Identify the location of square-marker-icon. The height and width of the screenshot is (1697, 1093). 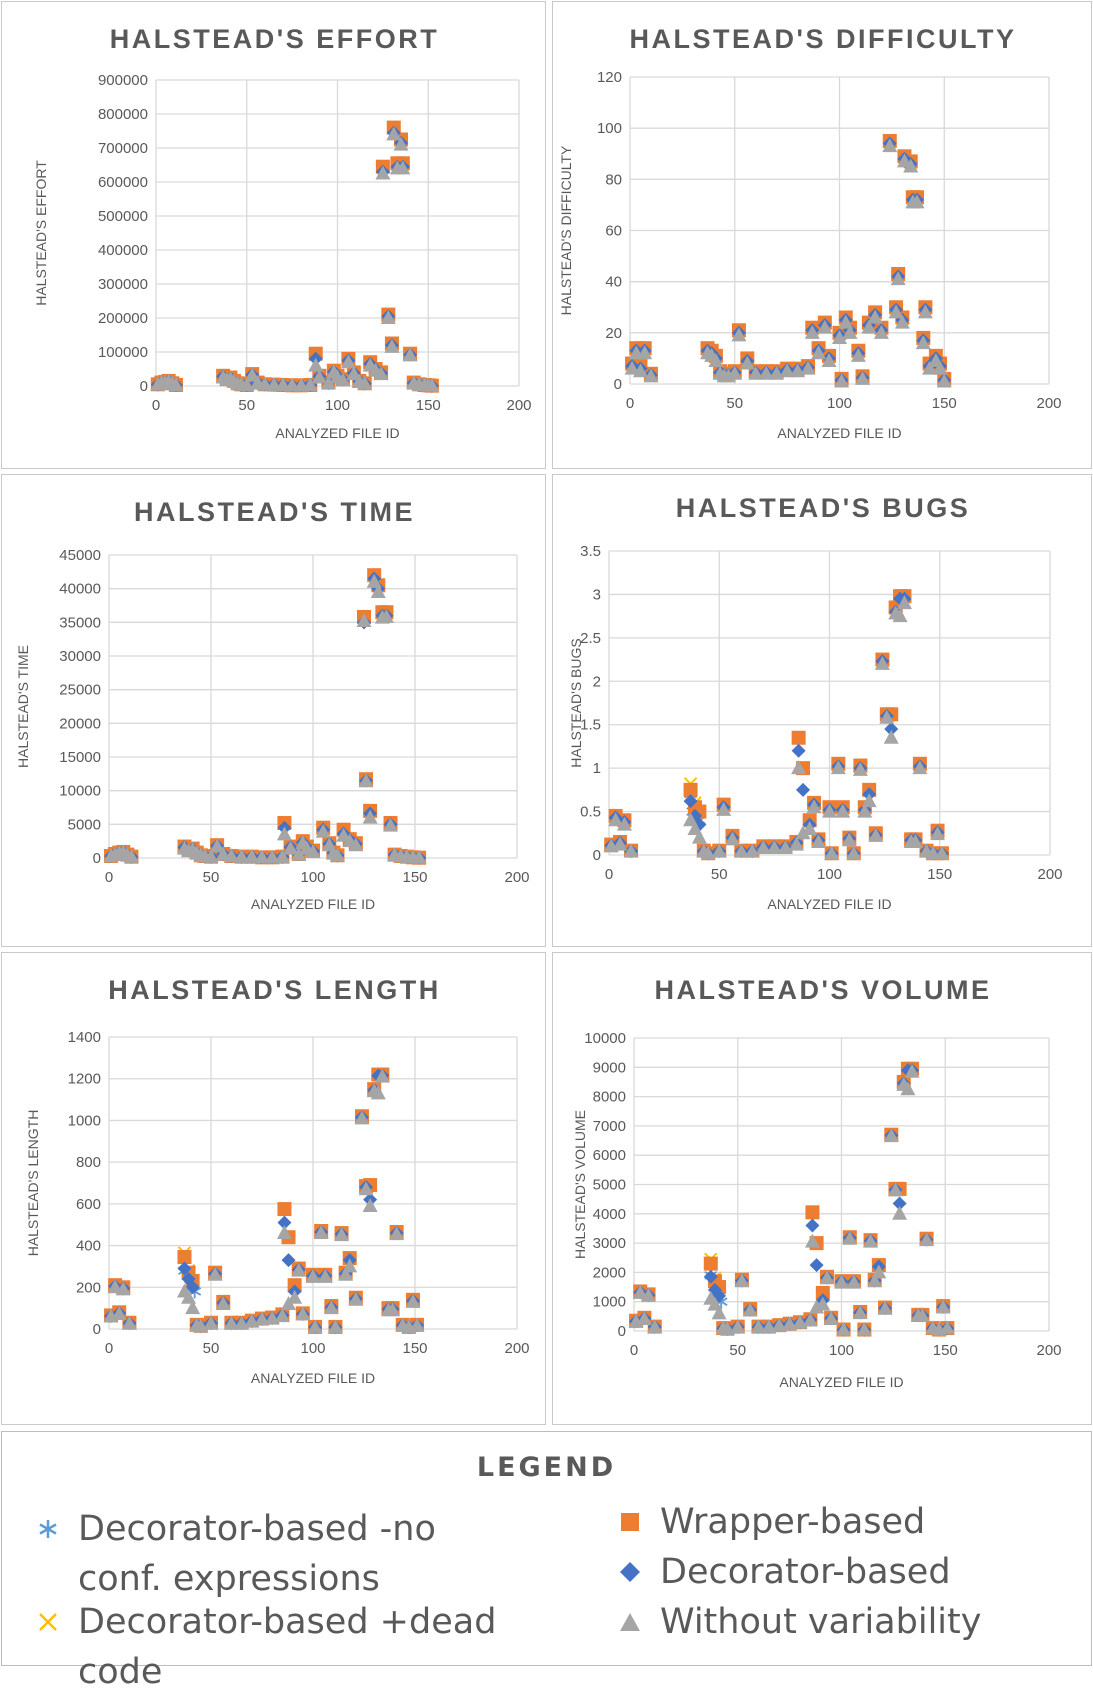
(630, 1522).